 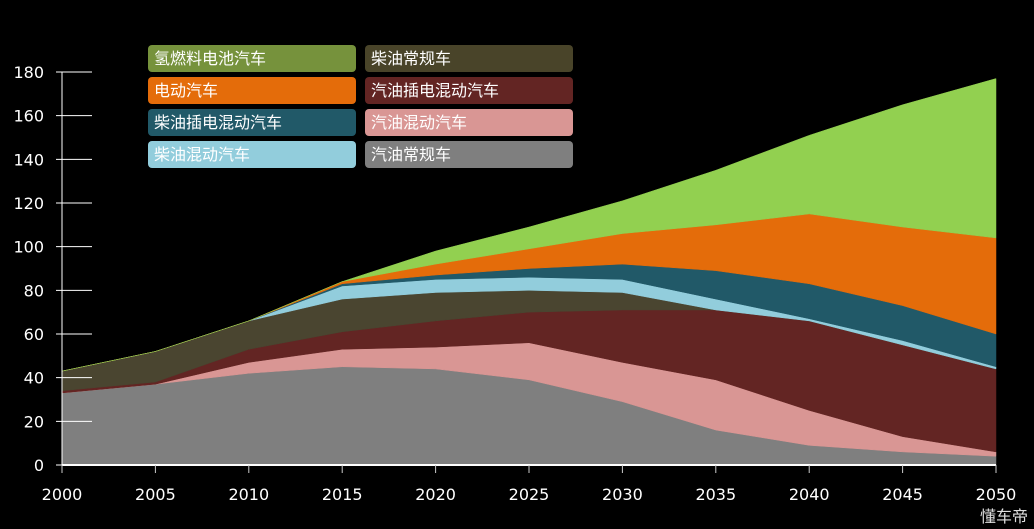 I want to click on x-tick-label: 2005, so click(x=155, y=494).